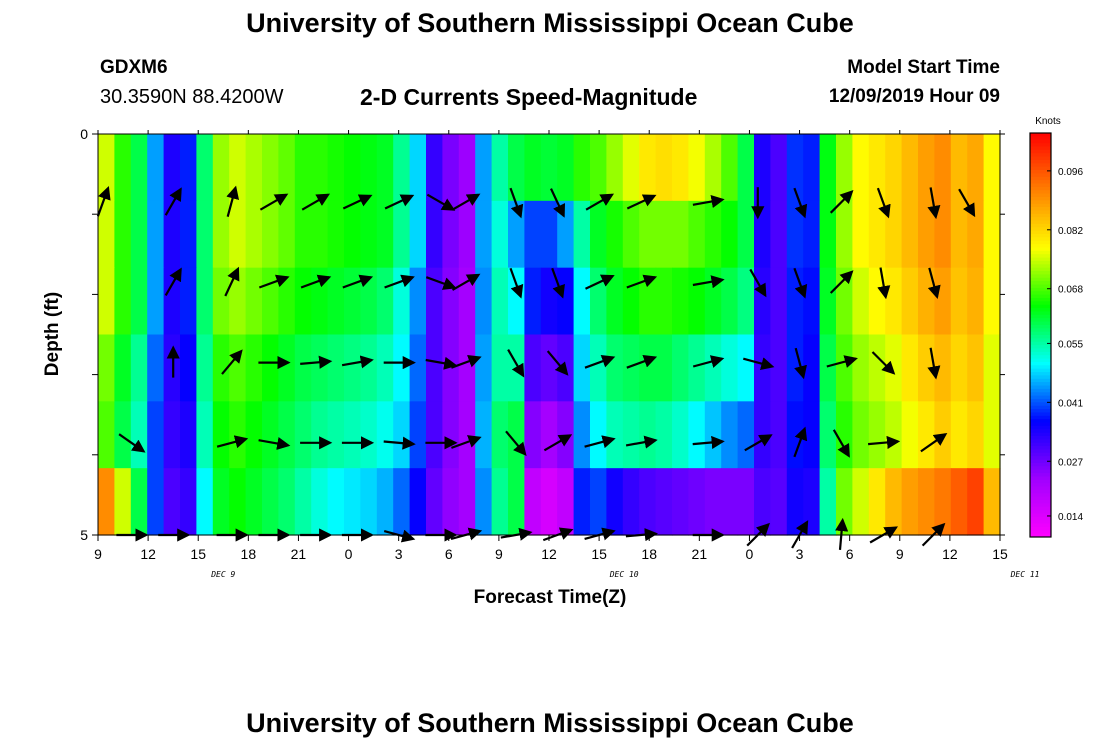  I want to click on colorbar-tick-label: 0.055, so click(1070, 344).